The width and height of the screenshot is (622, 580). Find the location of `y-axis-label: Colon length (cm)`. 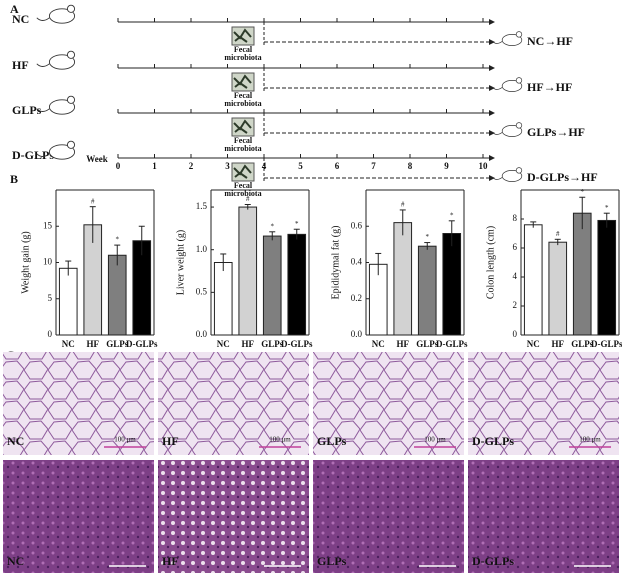

y-axis-label: Colon length (cm) is located at coordinates (490, 262).